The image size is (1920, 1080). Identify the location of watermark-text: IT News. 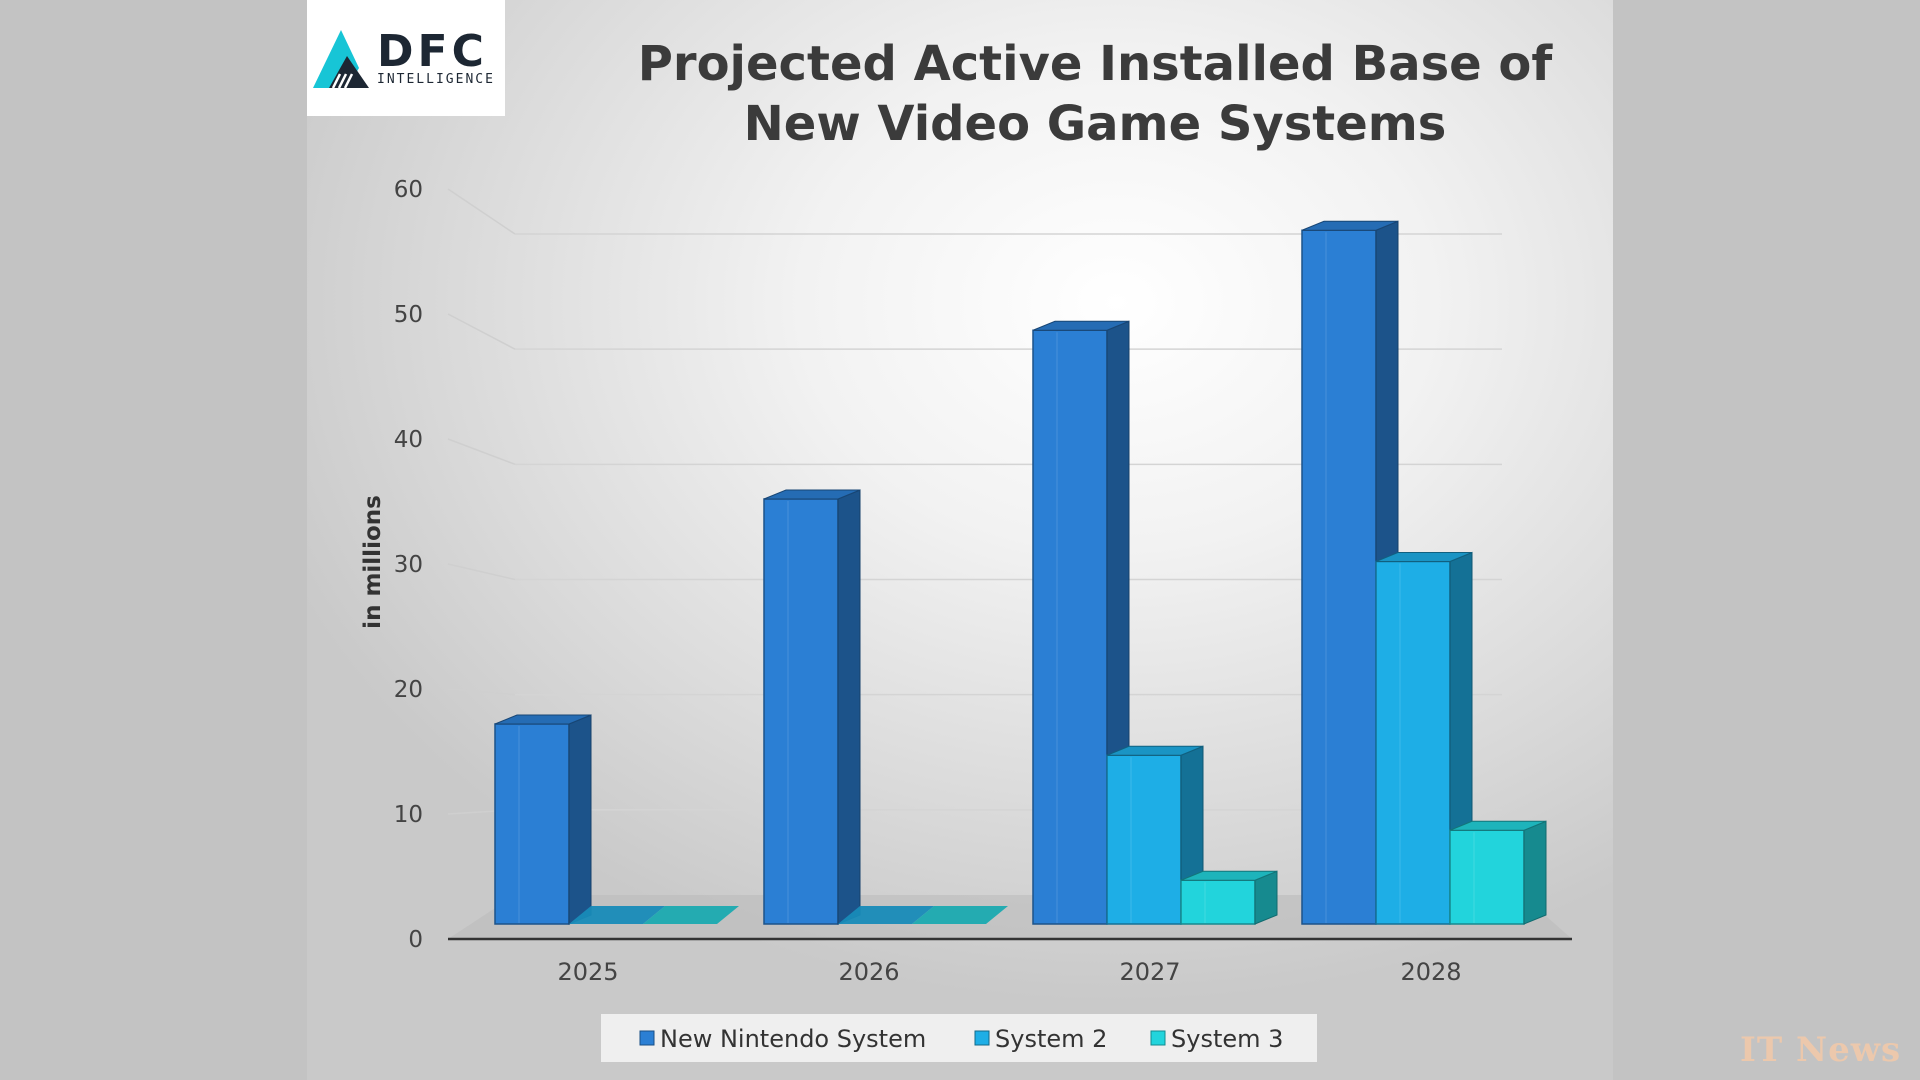
(1821, 1050).